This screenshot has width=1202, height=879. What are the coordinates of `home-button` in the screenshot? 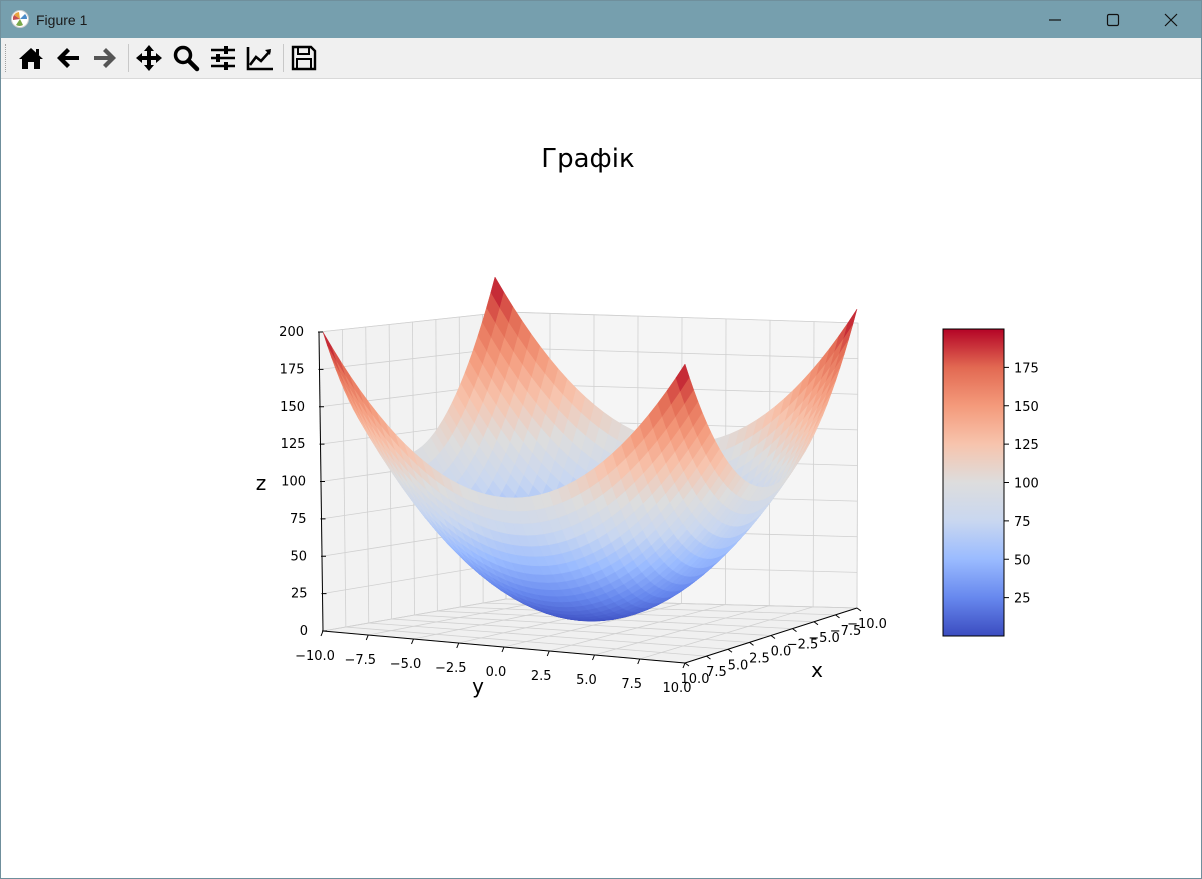 It's located at (31, 58).